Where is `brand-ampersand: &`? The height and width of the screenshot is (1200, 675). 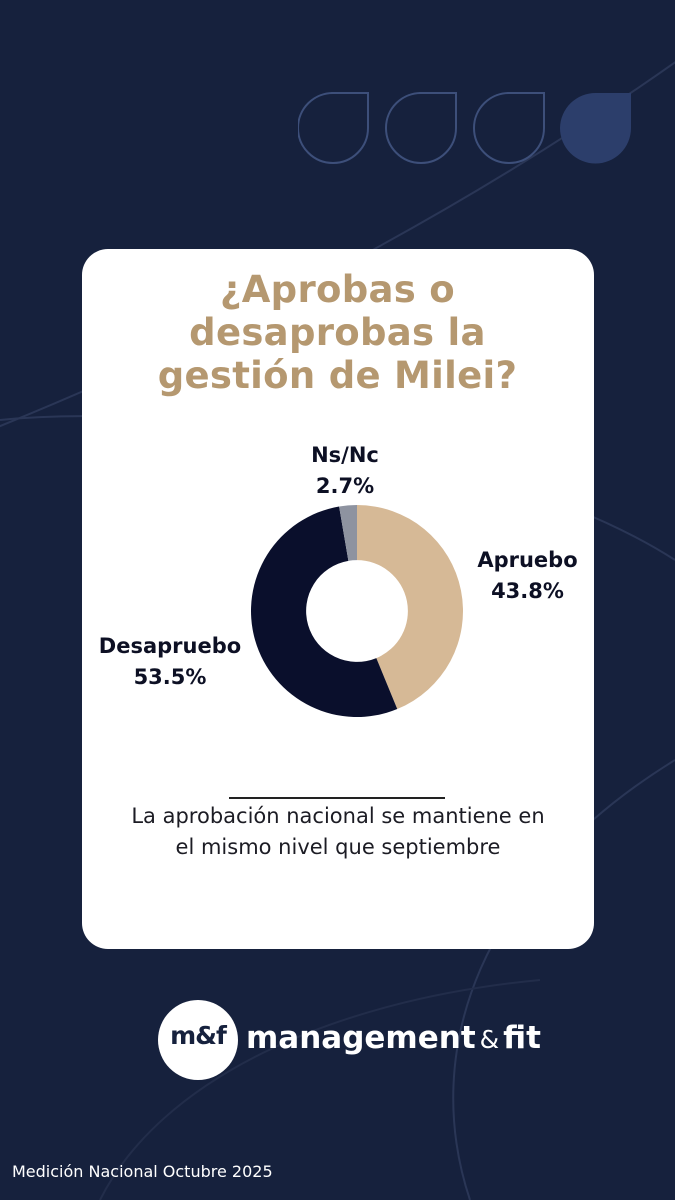 brand-ampersand: & is located at coordinates (489, 1039).